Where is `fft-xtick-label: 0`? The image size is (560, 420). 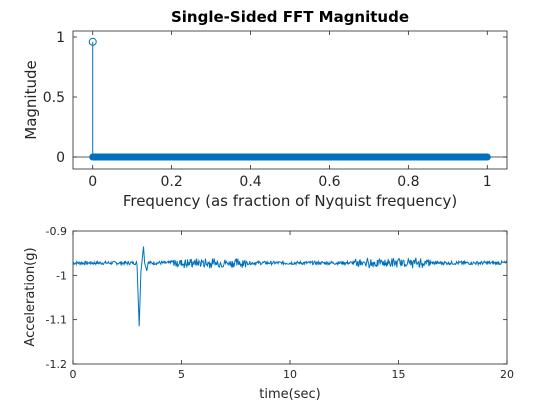 fft-xtick-label: 0 is located at coordinates (92, 182).